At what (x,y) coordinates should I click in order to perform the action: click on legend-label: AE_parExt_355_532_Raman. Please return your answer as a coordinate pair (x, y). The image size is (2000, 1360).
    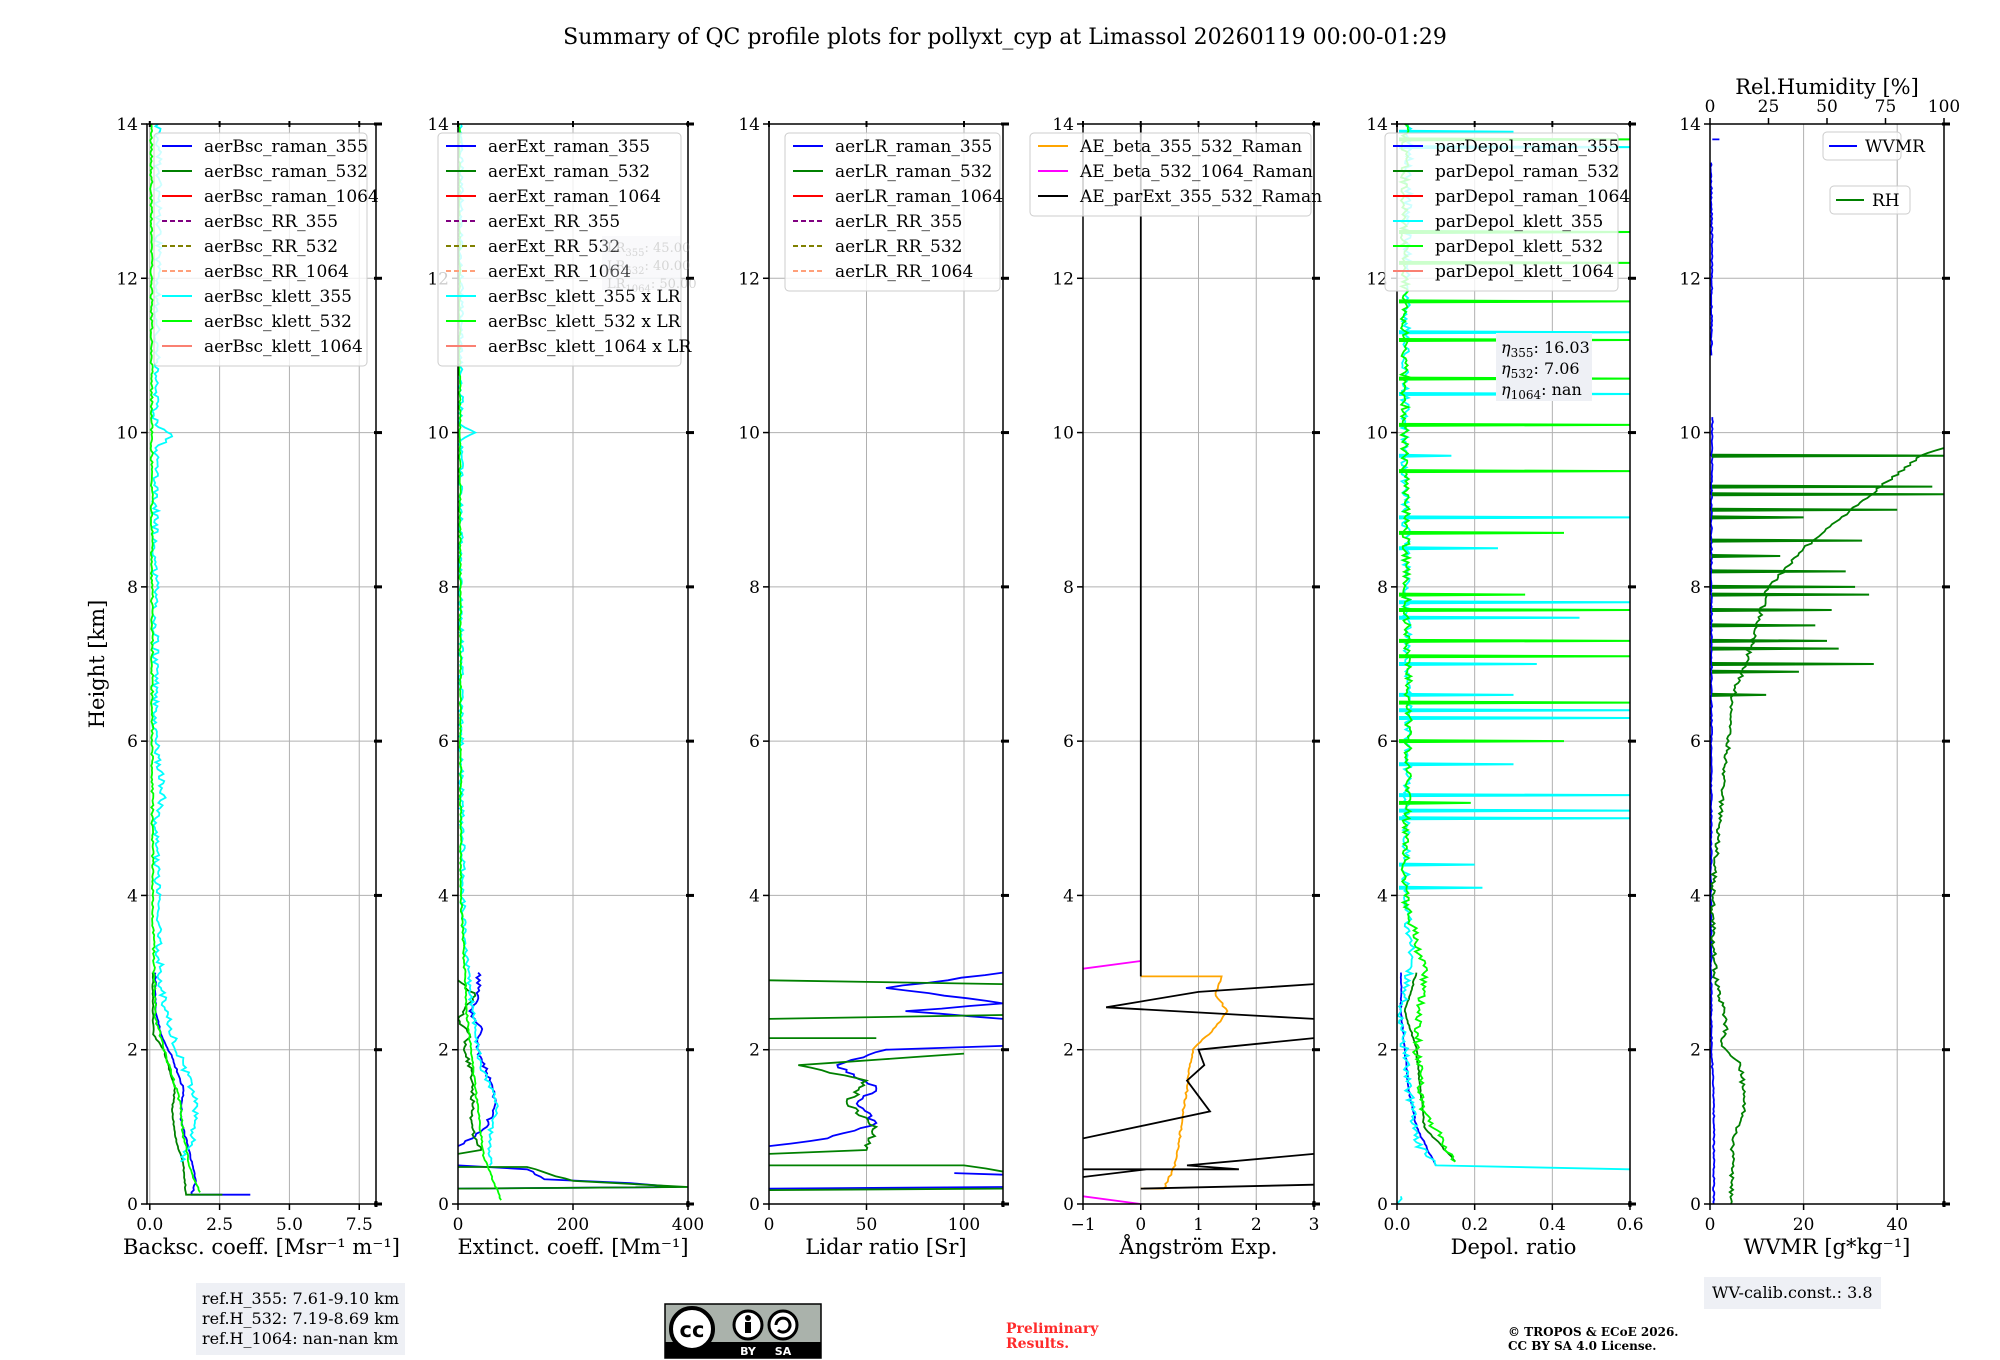
    Looking at the image, I should click on (1200, 197).